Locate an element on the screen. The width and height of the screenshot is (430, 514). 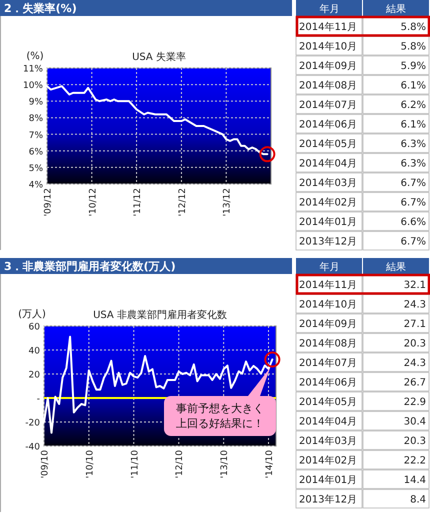
text: 22.2 is located at coordinates (415, 461).